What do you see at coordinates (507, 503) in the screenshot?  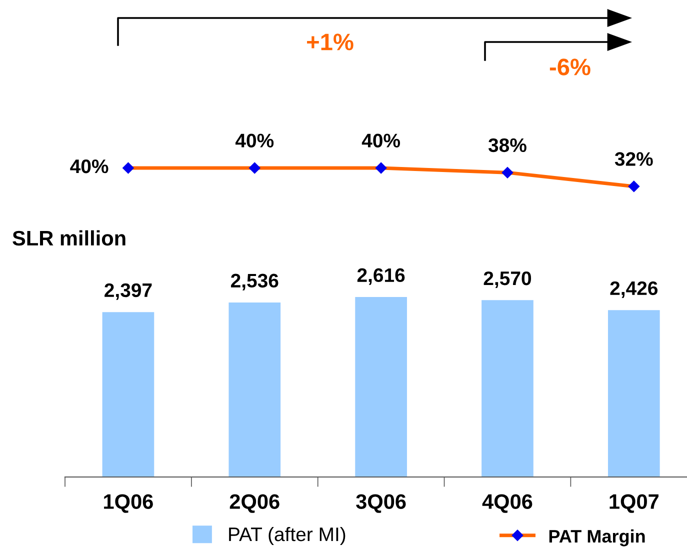 I see `x-tick-label: 4Q06` at bounding box center [507, 503].